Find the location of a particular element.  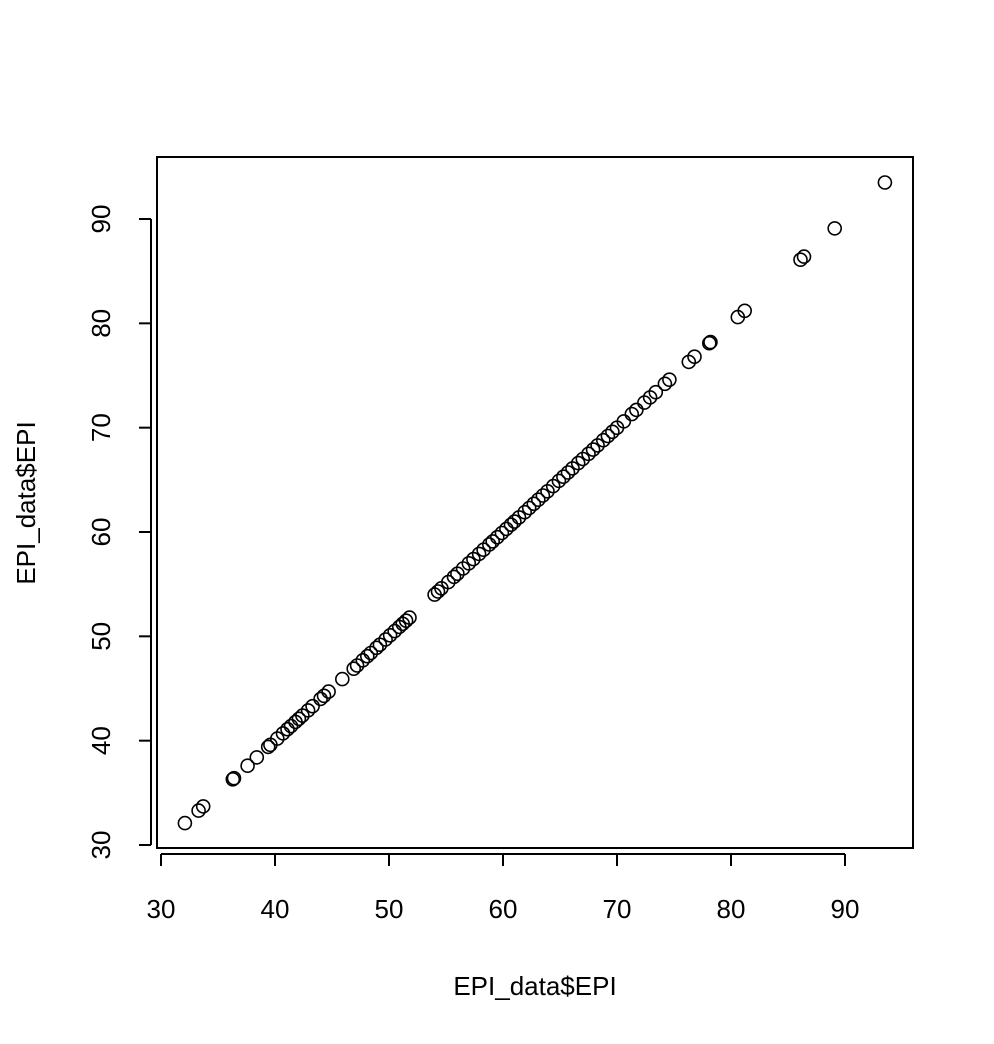

y-tick-label: 50 is located at coordinates (101, 636).